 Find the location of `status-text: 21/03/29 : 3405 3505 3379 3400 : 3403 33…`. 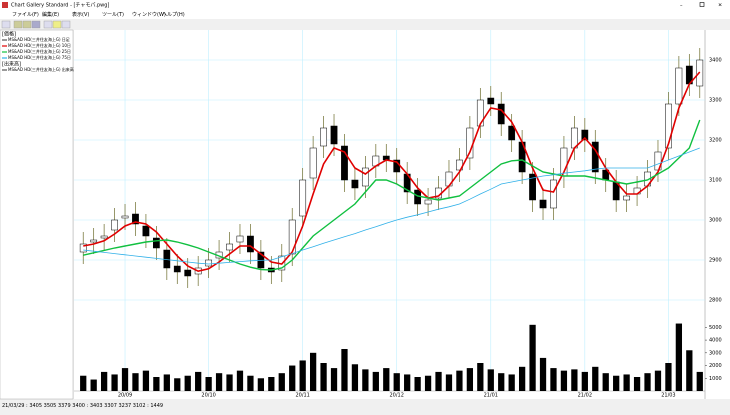

status-text: 21/03/29 : 3405 3505 3379 3400 : 3403 33… is located at coordinates (82, 406).